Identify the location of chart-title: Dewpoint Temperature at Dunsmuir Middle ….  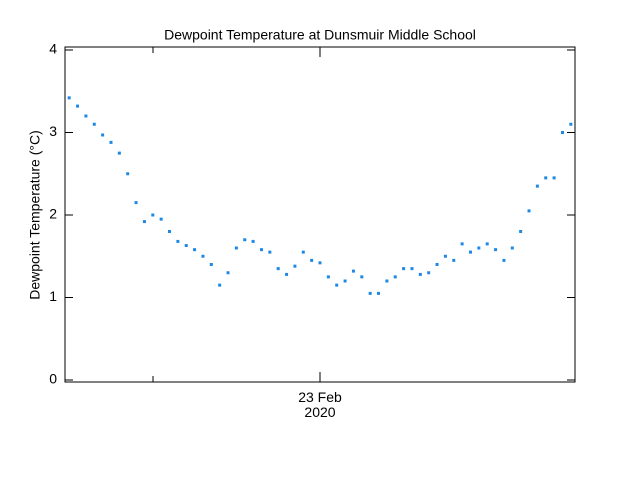
(320, 35).